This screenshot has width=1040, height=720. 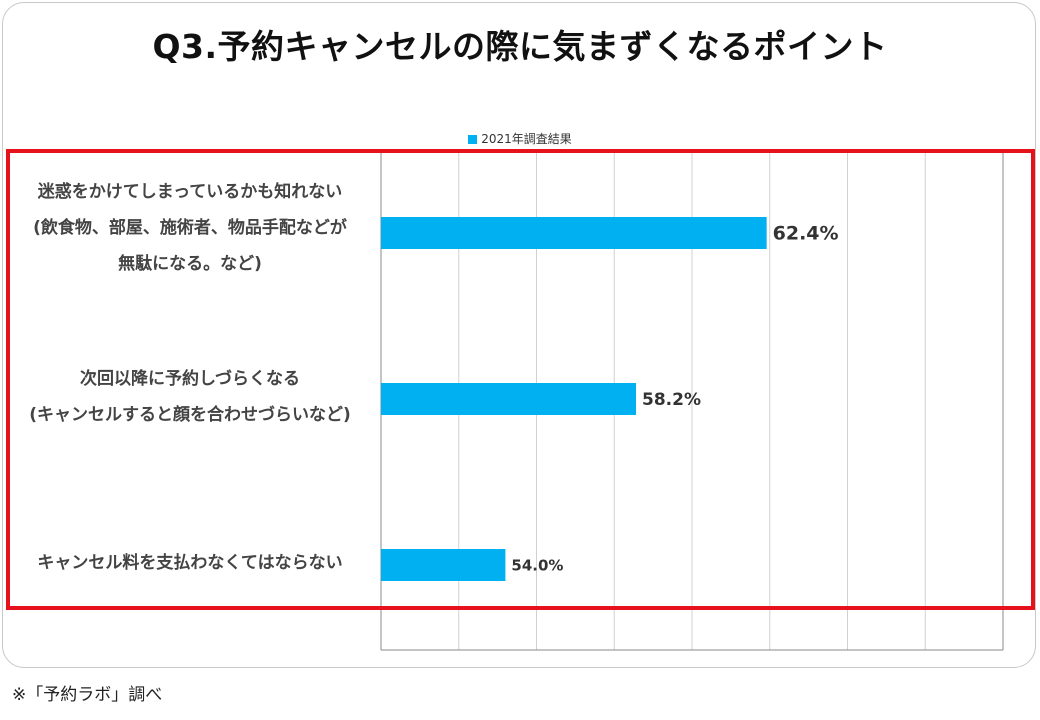 I want to click on data-label: 58.2%, so click(x=671, y=400).